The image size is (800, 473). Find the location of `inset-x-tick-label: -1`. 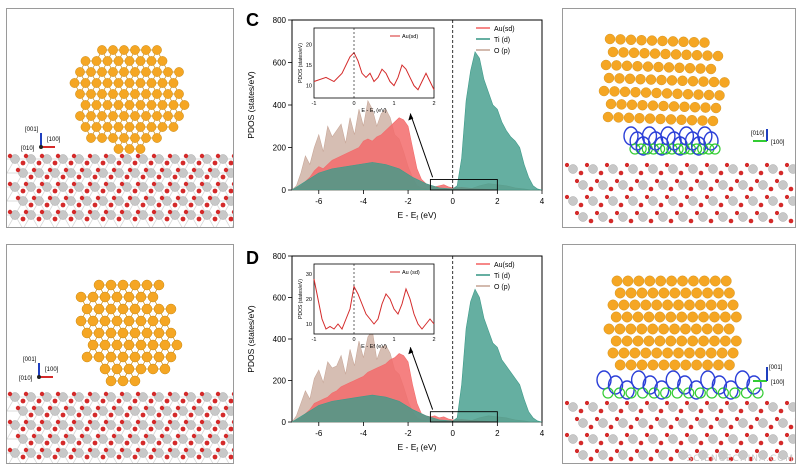

inset-x-tick-label: -1 is located at coordinates (314, 104).